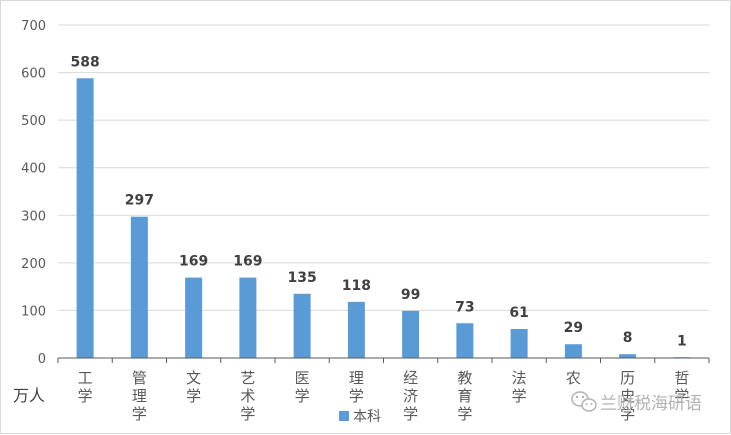  I want to click on legend: 本科, so click(360, 417).